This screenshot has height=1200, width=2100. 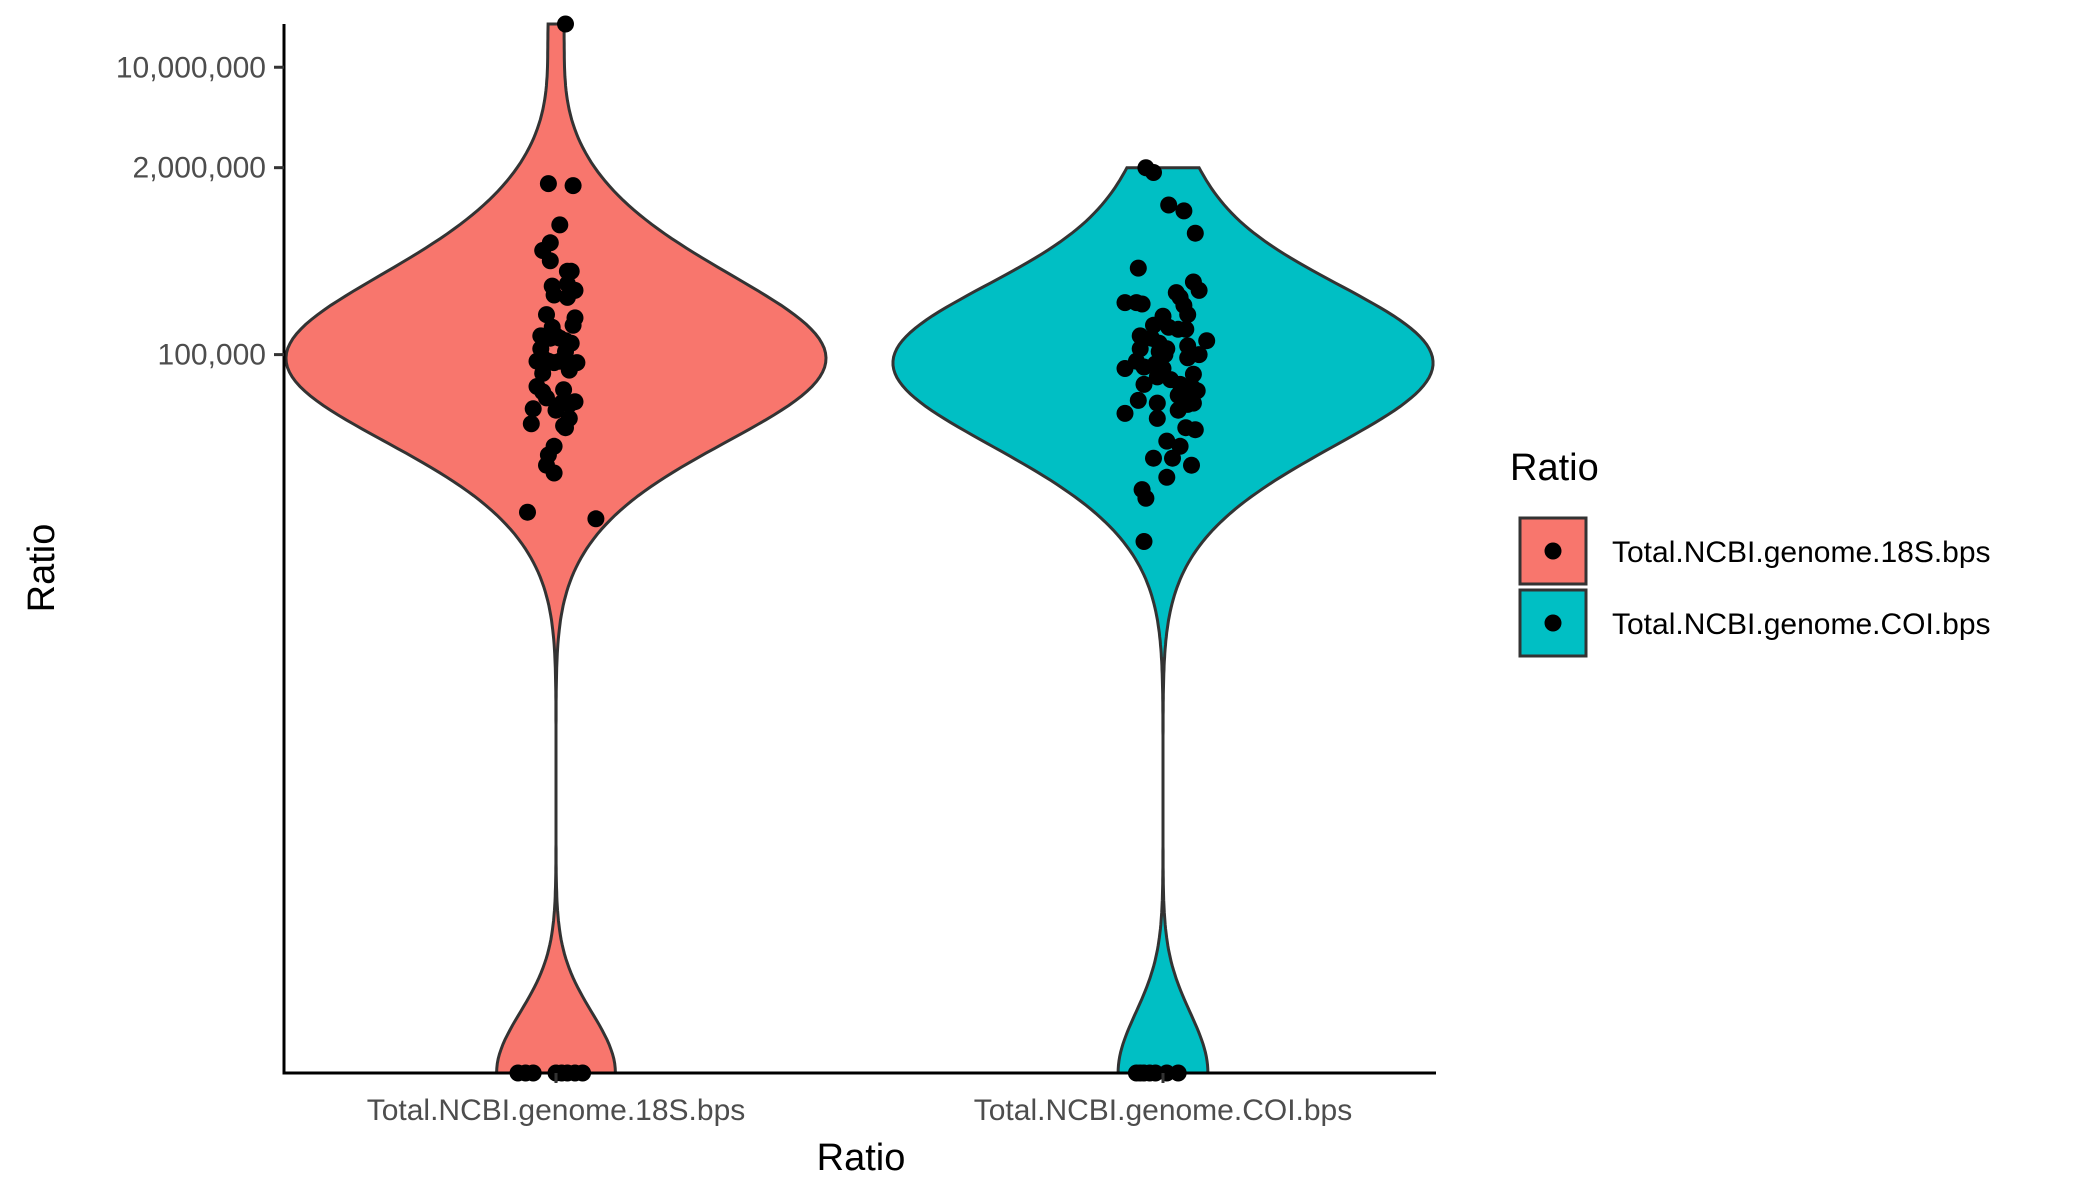 I want to click on x-axis-title: Ratio, so click(x=861, y=1158).